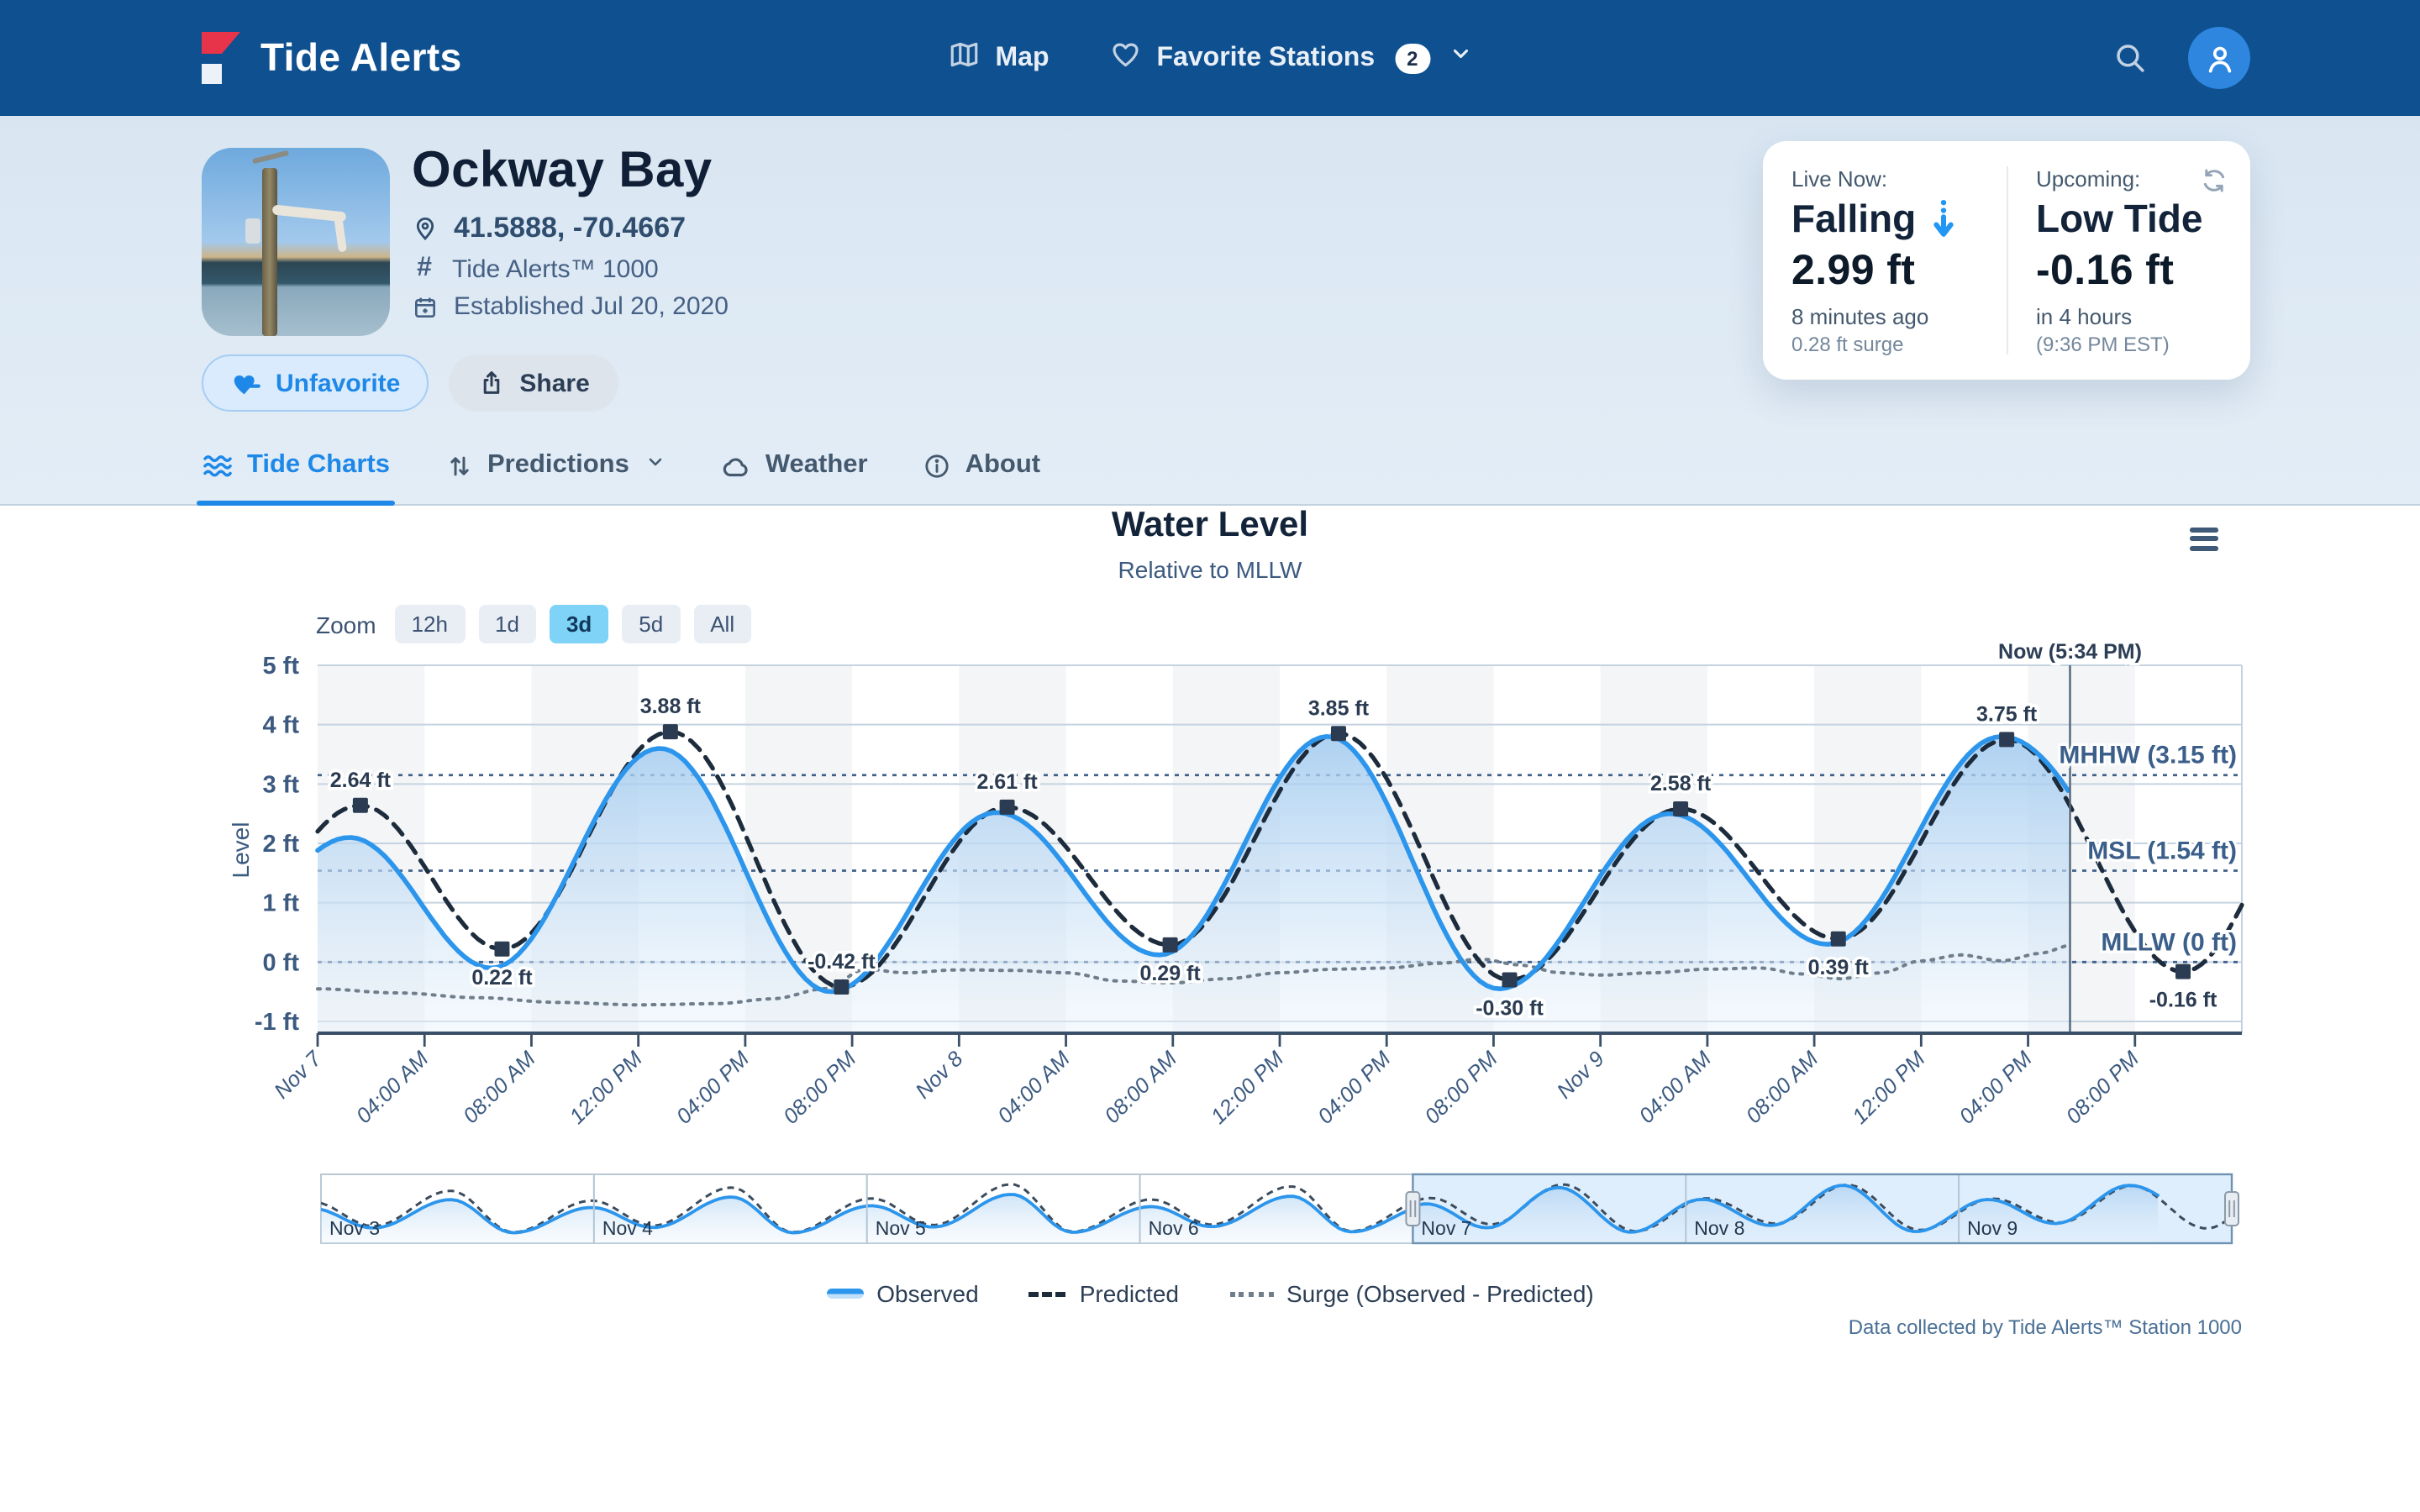 Image resolution: width=2420 pixels, height=1512 pixels. I want to click on legend-item-predicted: Predicted, so click(1104, 1293).